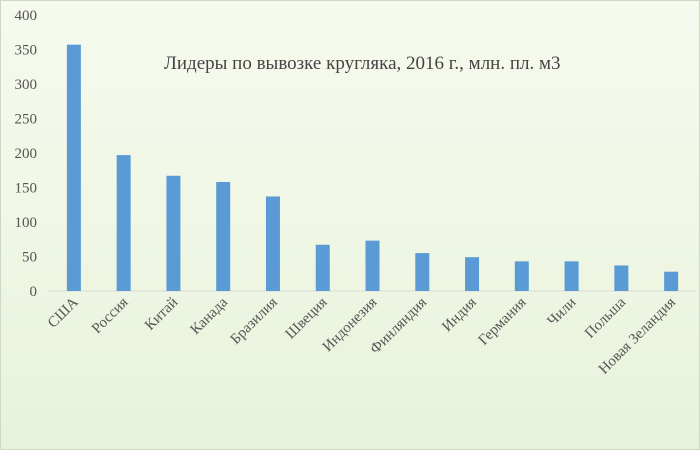  Describe the element at coordinates (34, 292) in the screenshot. I see `y-tick-label: 0` at that location.